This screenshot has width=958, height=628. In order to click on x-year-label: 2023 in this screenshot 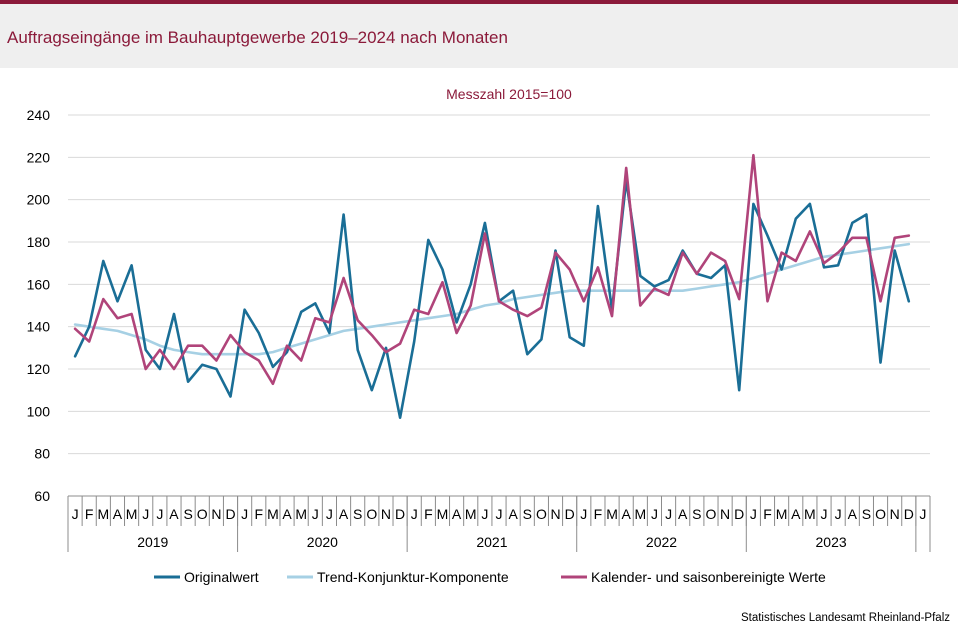, I will do `click(831, 542)`.